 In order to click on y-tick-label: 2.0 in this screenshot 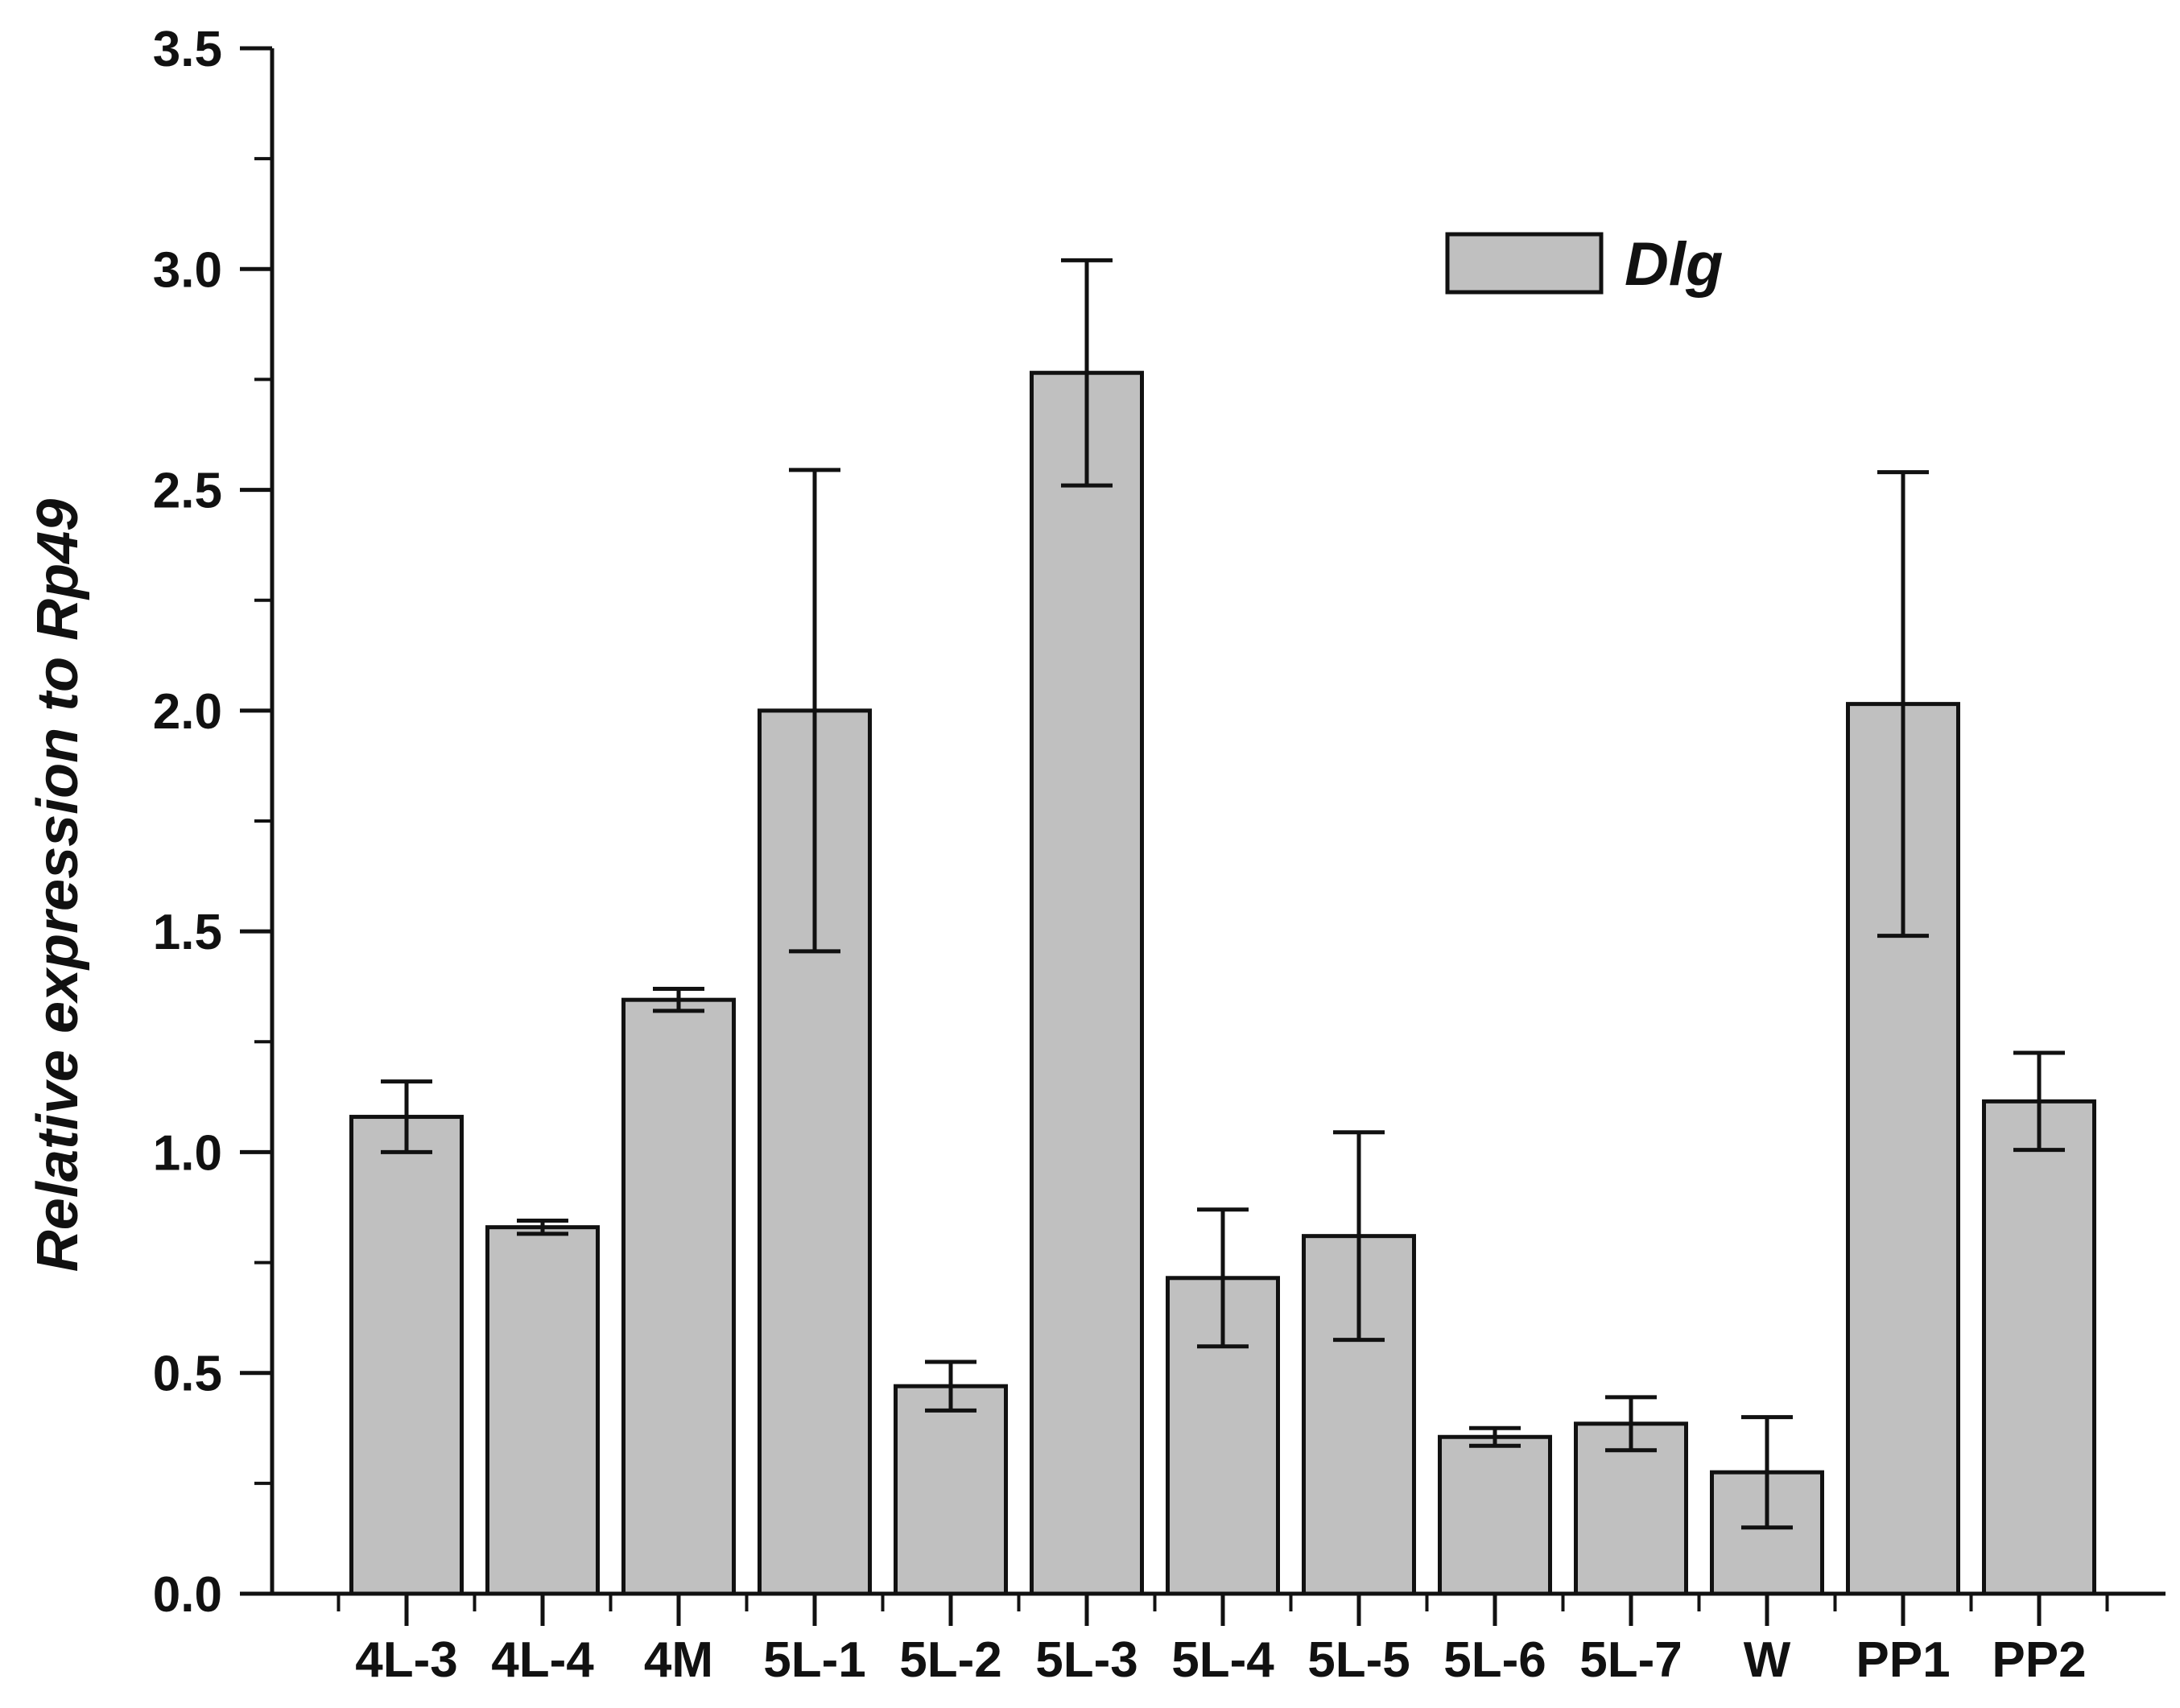, I will do `click(187, 712)`.